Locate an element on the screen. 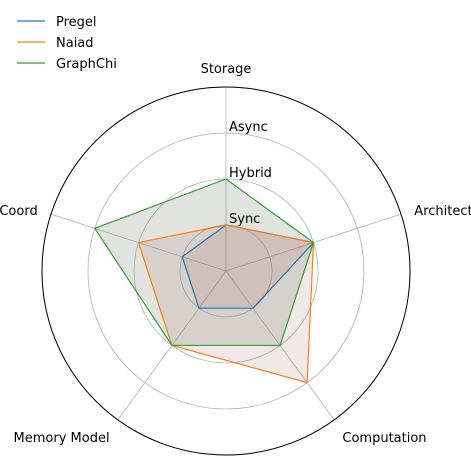  series-fill-naiad is located at coordinates (226, 304).